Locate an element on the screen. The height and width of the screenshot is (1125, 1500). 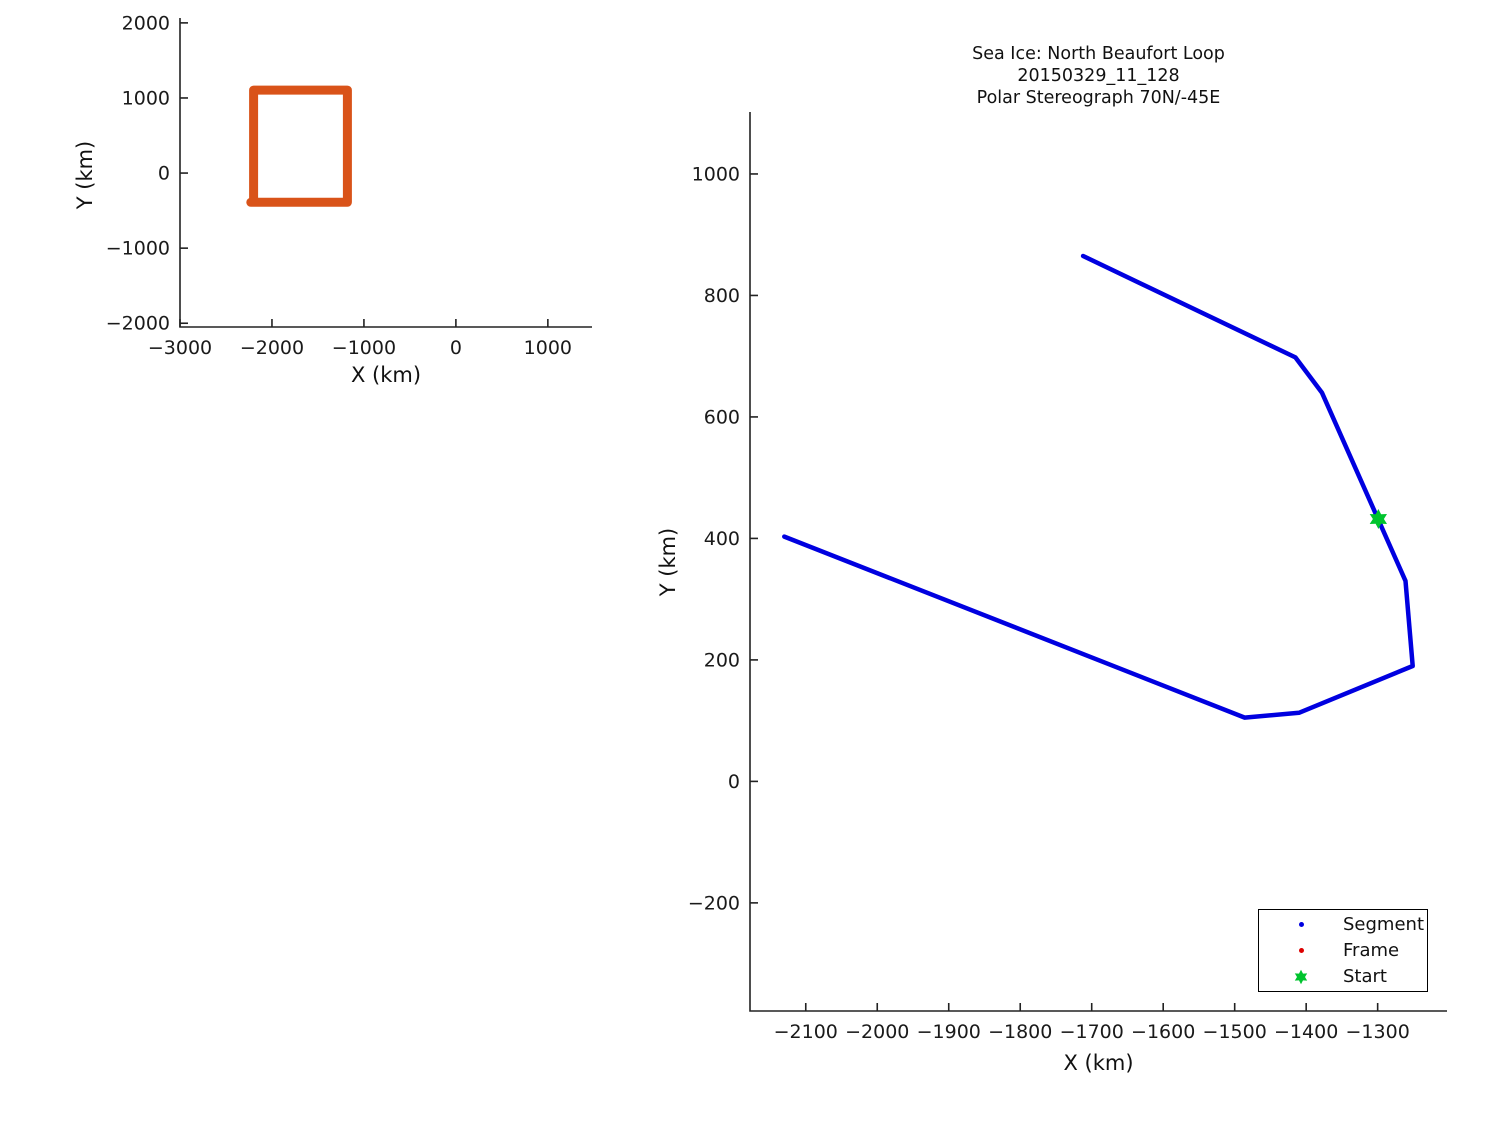
chart-title-line3: Polar Stereograph 70N/-45E is located at coordinates (1098, 98).